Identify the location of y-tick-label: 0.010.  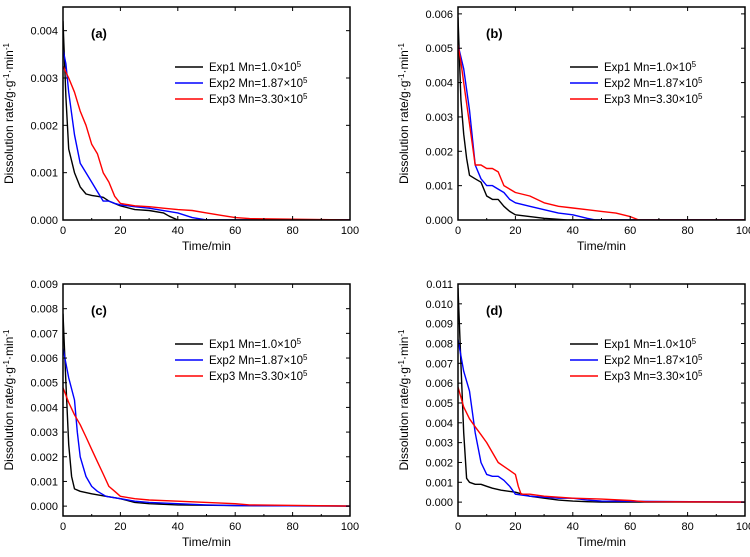
(439, 305).